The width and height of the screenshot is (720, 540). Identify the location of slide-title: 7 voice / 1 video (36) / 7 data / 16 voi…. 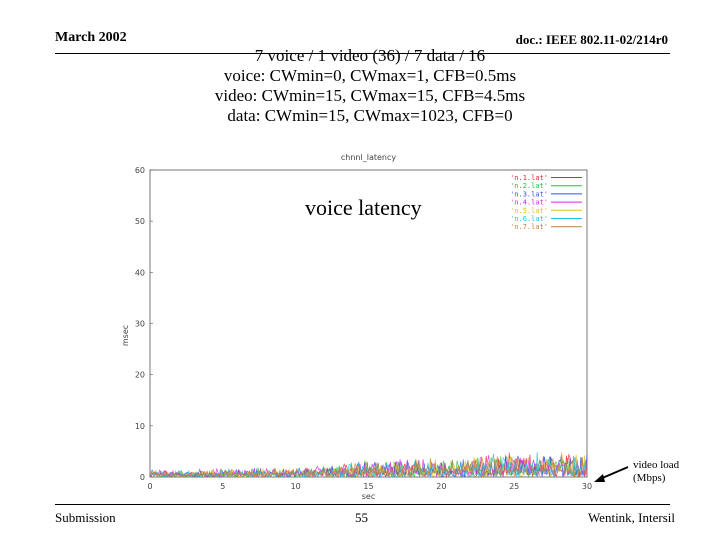
(370, 86).